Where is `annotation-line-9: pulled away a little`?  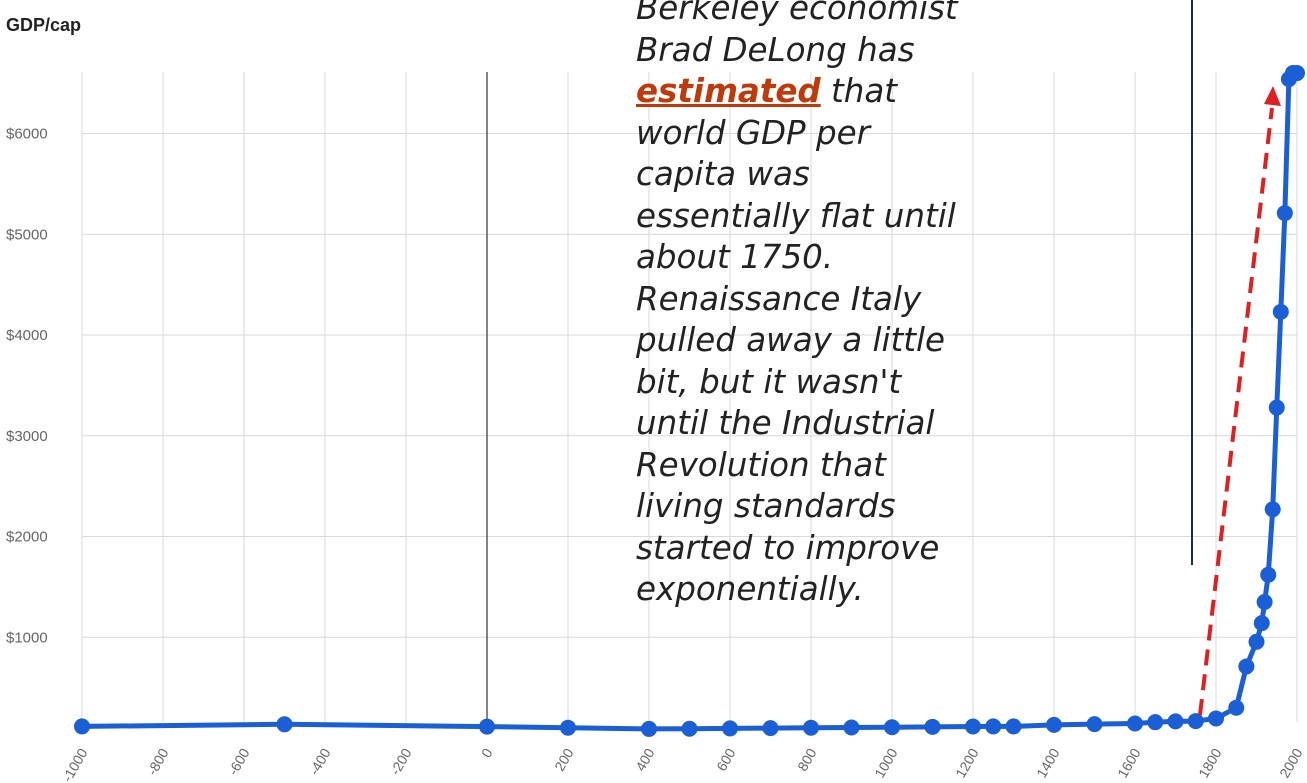
annotation-line-9: pulled away a little is located at coordinates (791, 340).